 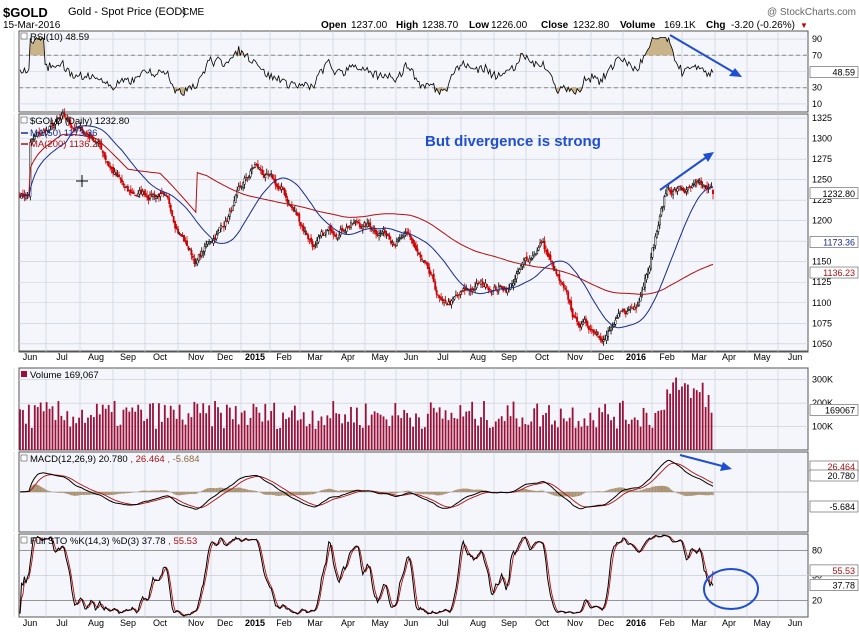 I want to click on x-axis-label-lower: Apr, so click(x=348, y=623).